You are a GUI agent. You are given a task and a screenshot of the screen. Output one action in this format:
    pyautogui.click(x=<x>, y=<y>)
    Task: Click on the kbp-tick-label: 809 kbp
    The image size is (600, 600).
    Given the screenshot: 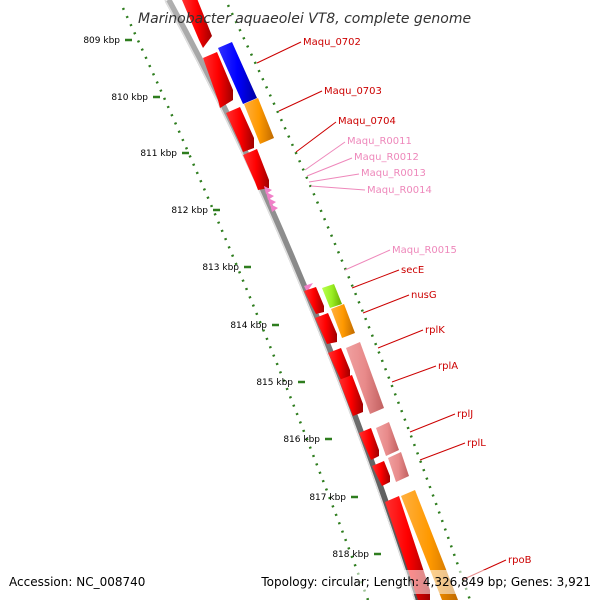 What is the action you would take?
    pyautogui.click(x=101, y=41)
    